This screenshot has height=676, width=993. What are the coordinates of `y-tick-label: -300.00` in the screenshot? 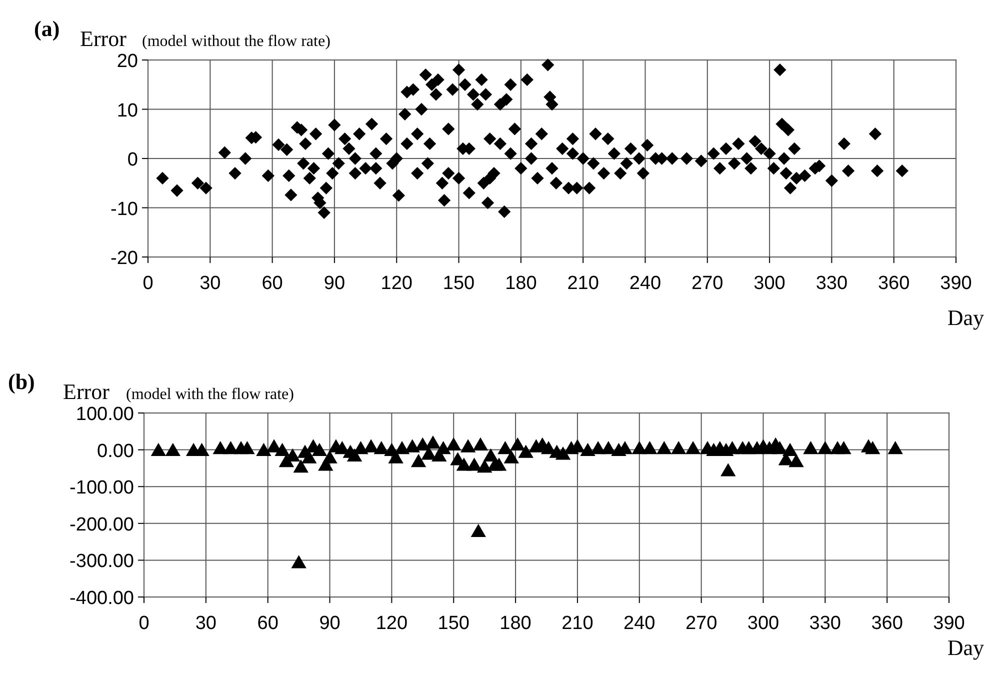 It's located at (102, 561).